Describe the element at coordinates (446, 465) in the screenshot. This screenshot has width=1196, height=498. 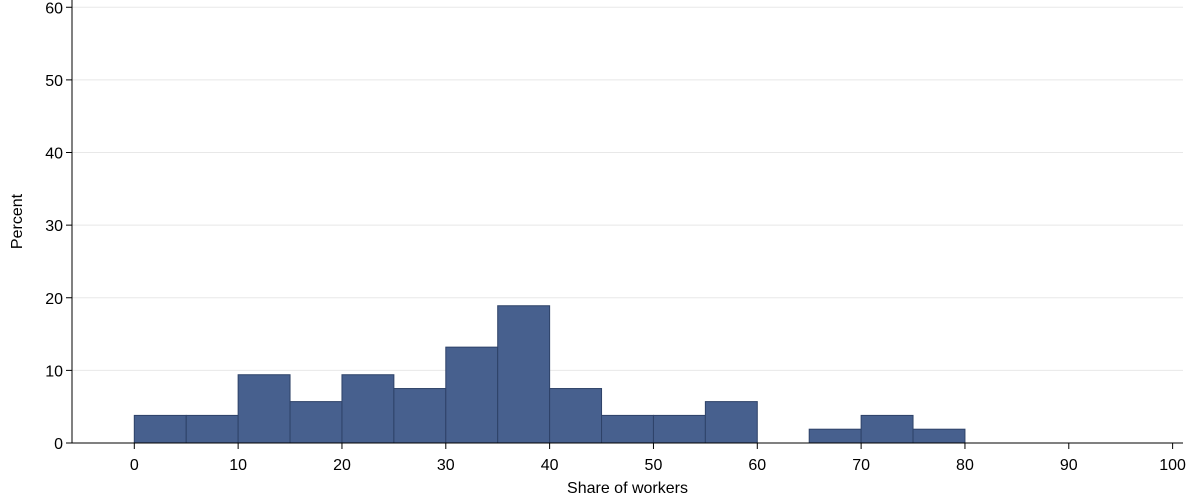
I see `x-tick-label-30: 30` at that location.